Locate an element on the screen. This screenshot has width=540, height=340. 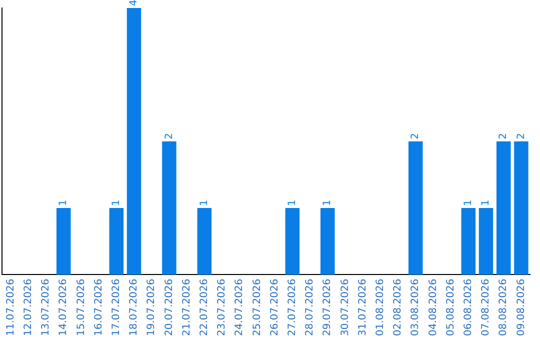
x-tick-label: 27.07.2026 is located at coordinates (292, 307).